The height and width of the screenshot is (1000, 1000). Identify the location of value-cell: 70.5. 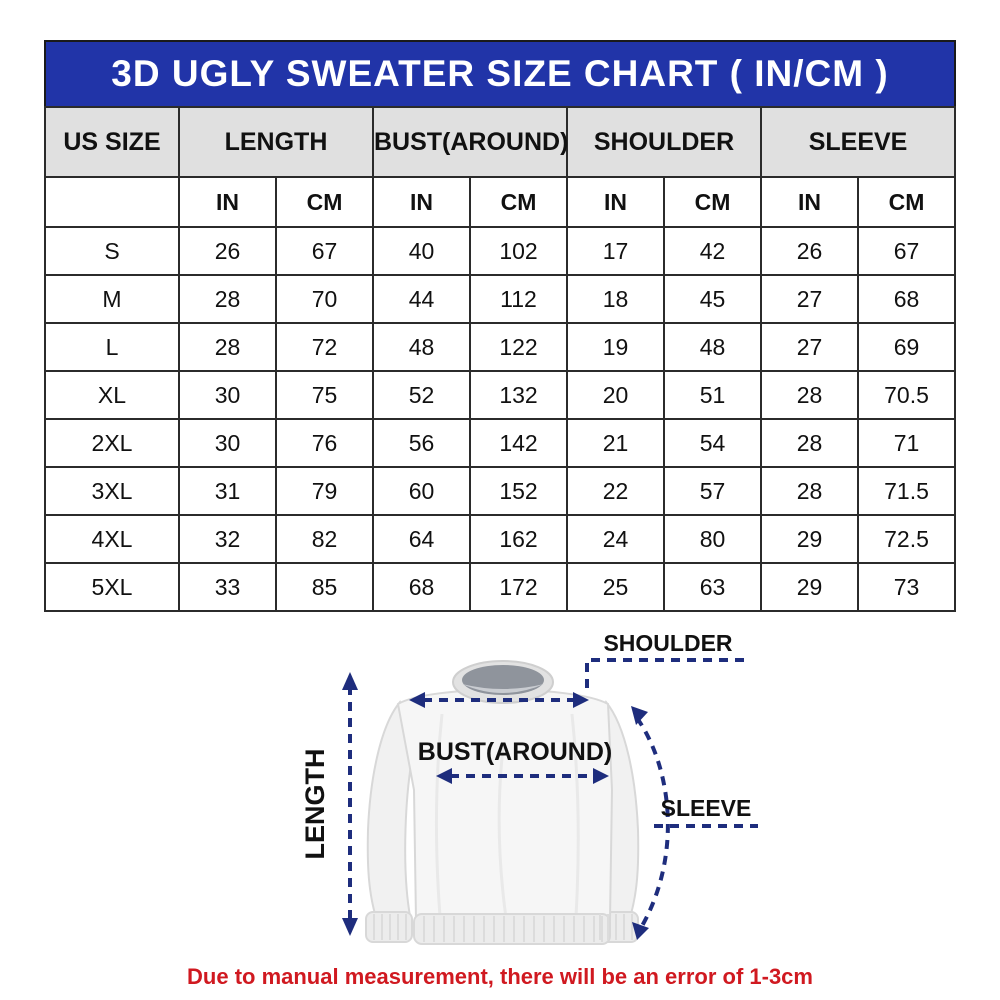
(907, 395).